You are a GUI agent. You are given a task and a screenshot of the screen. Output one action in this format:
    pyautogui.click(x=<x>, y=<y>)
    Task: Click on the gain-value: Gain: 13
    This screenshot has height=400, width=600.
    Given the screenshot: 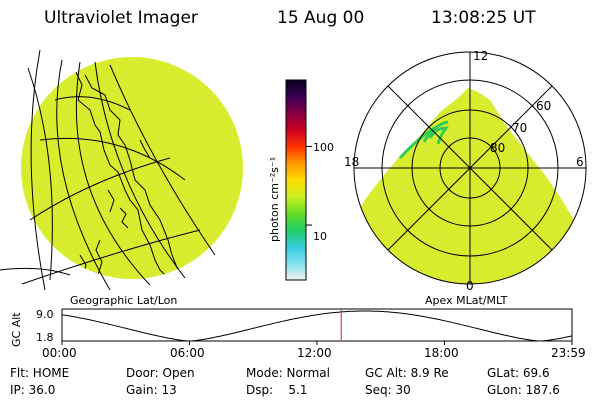 What is the action you would take?
    pyautogui.click(x=151, y=390)
    